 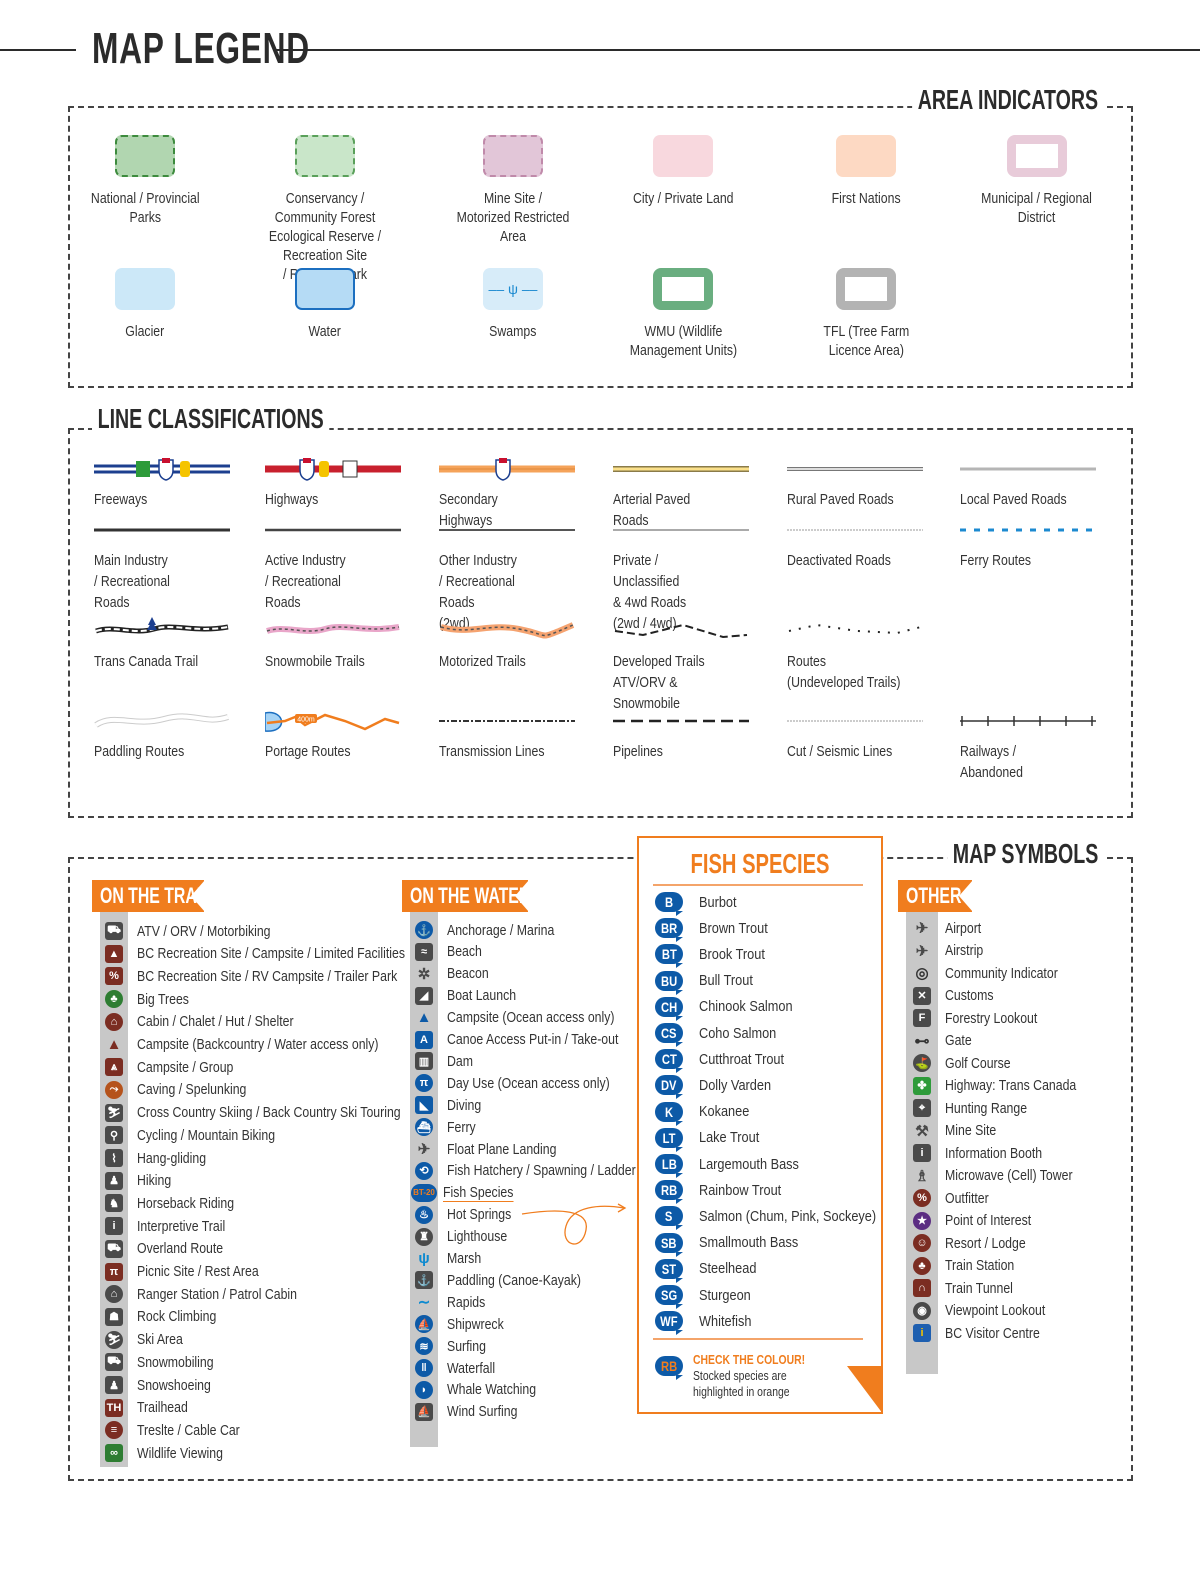 What do you see at coordinates (114, 976) in the screenshot?
I see `rv-icon: %` at bounding box center [114, 976].